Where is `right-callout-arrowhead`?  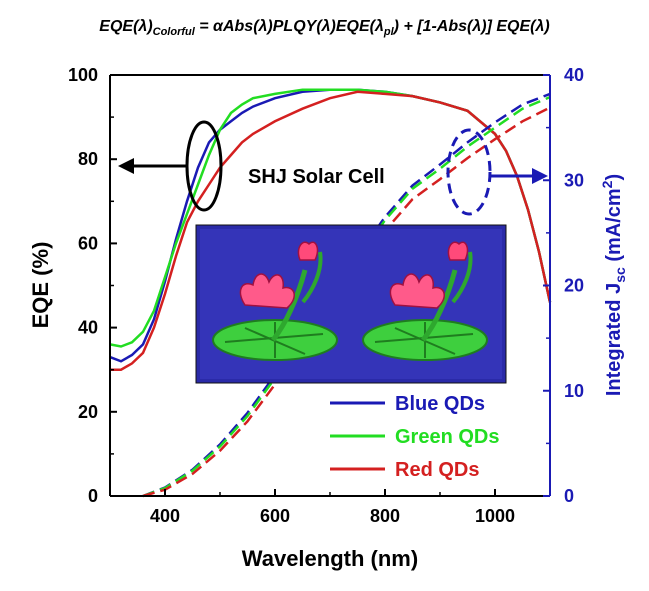 right-callout-arrowhead is located at coordinates (540, 176).